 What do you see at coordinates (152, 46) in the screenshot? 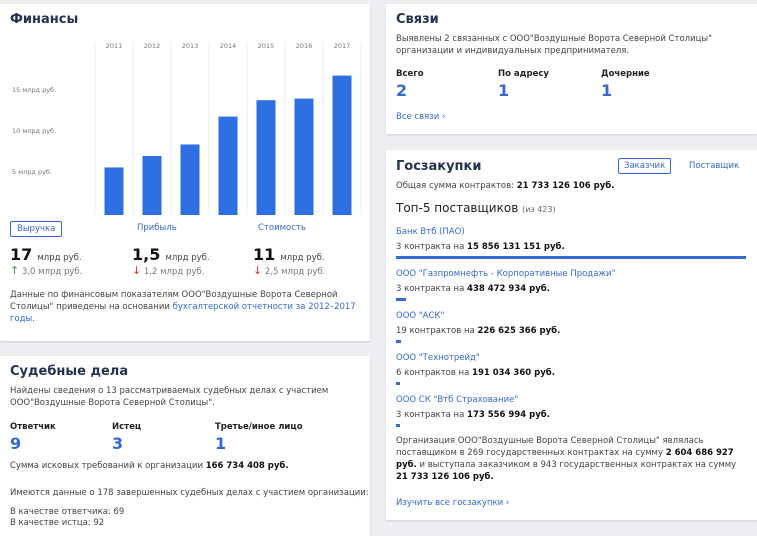
I see `x-tick-label: 2012` at bounding box center [152, 46].